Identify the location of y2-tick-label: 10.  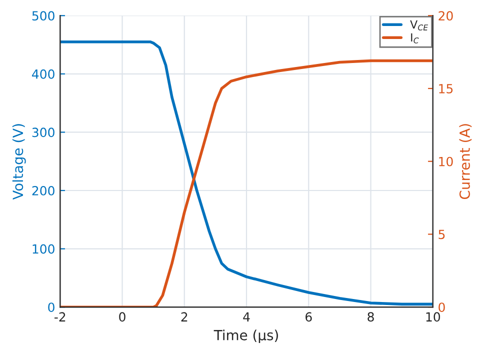
(446, 161).